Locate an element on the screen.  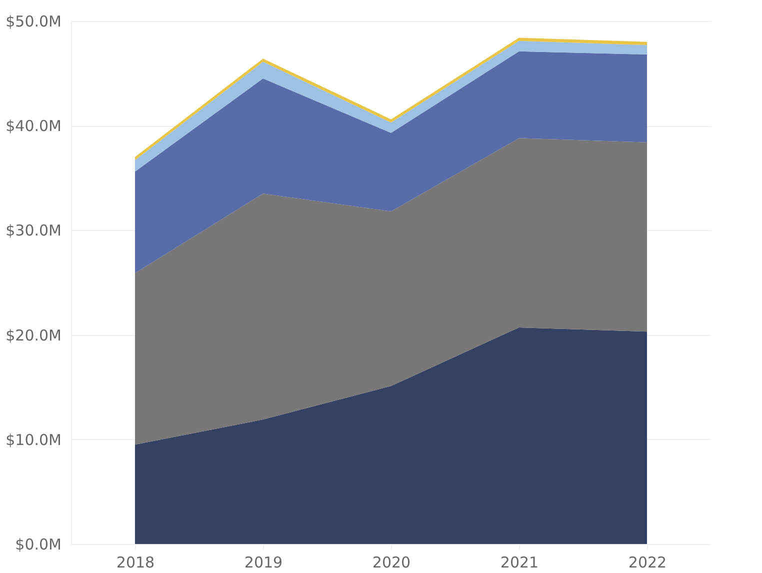
y-tick-label: $0.0M is located at coordinates (38, 545).